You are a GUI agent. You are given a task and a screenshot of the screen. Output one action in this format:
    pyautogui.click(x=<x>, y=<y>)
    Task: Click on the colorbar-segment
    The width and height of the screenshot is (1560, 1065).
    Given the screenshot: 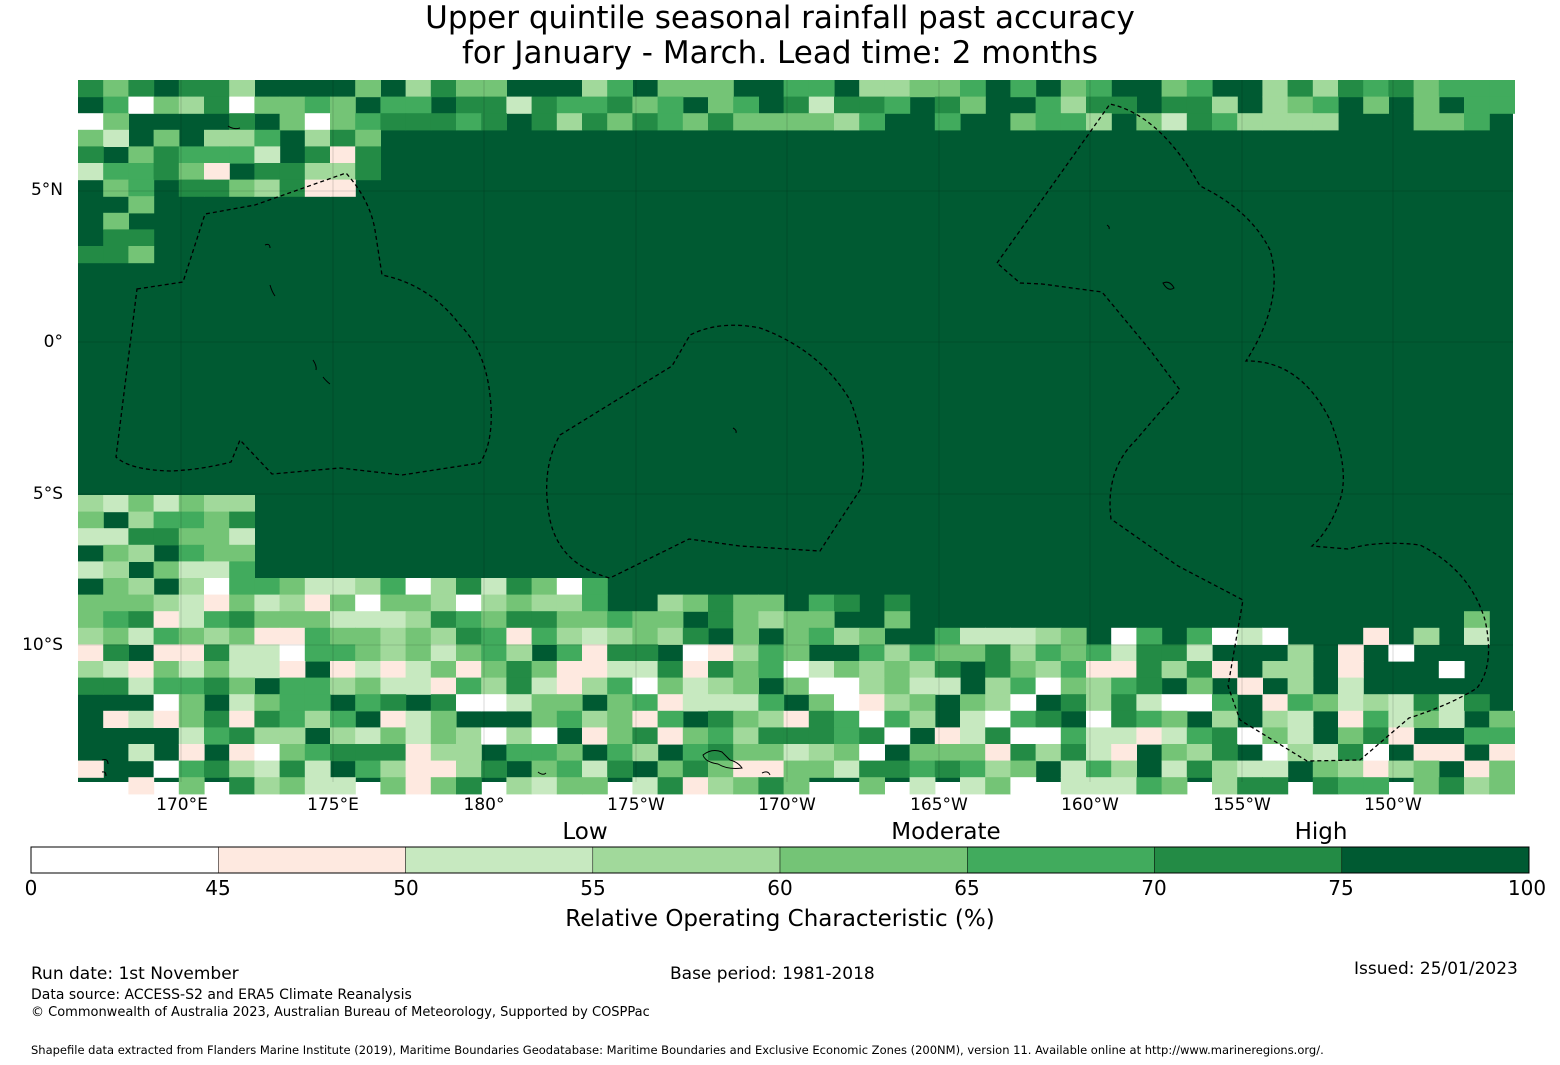 What is the action you would take?
    pyautogui.click(x=124, y=860)
    